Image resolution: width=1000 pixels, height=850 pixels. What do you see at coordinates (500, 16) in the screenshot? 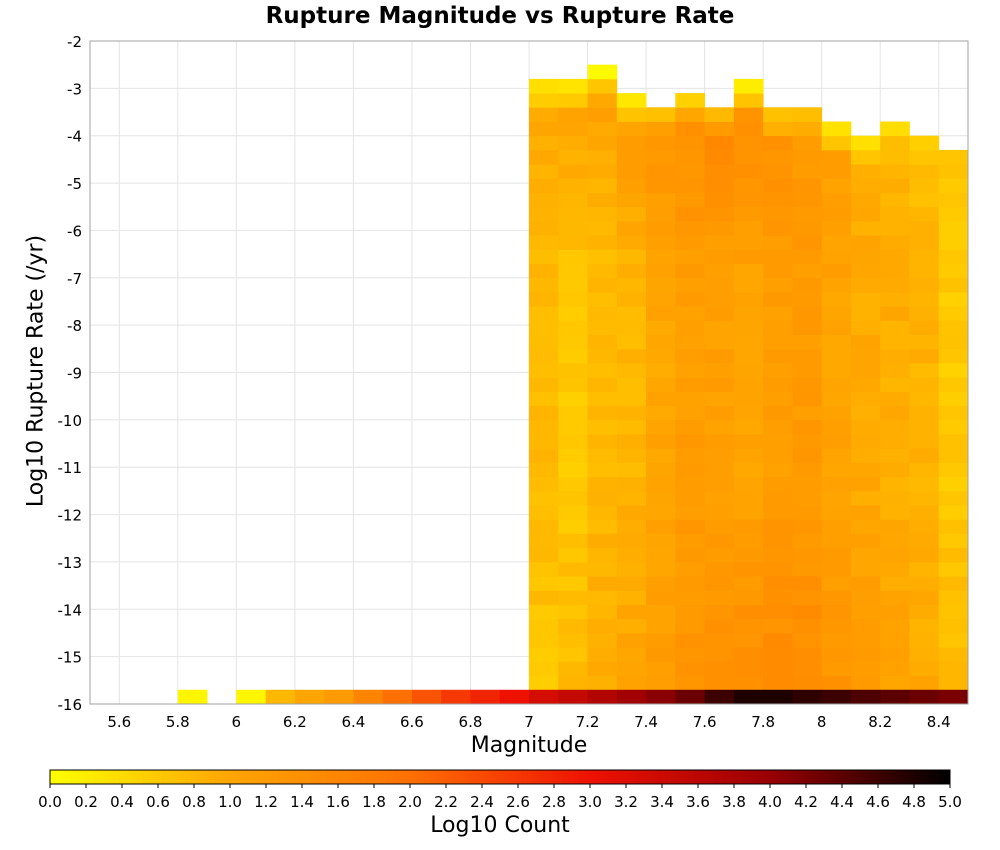
I see `chart-title: Rupture Magnitude vs Rupture Rate` at bounding box center [500, 16].